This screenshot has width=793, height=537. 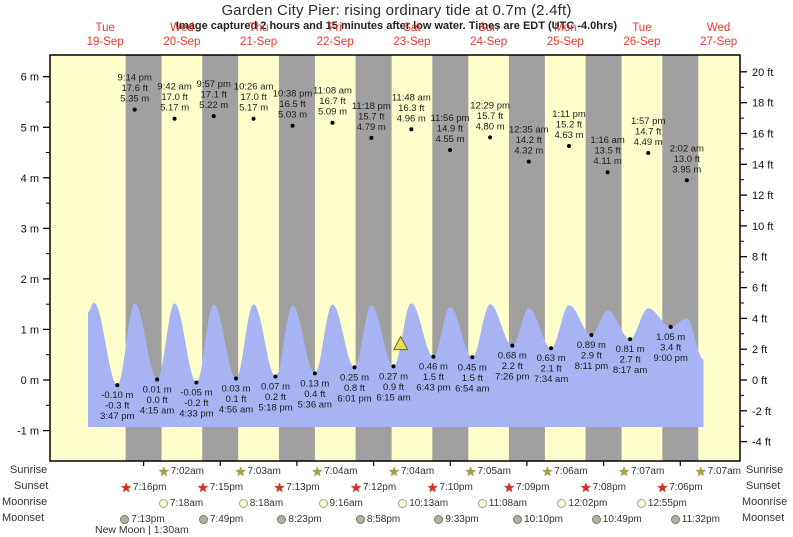 What do you see at coordinates (236, 400) in the screenshot?
I see `low-tide-label: 0.03 m 0.1 ft 4:56 am` at bounding box center [236, 400].